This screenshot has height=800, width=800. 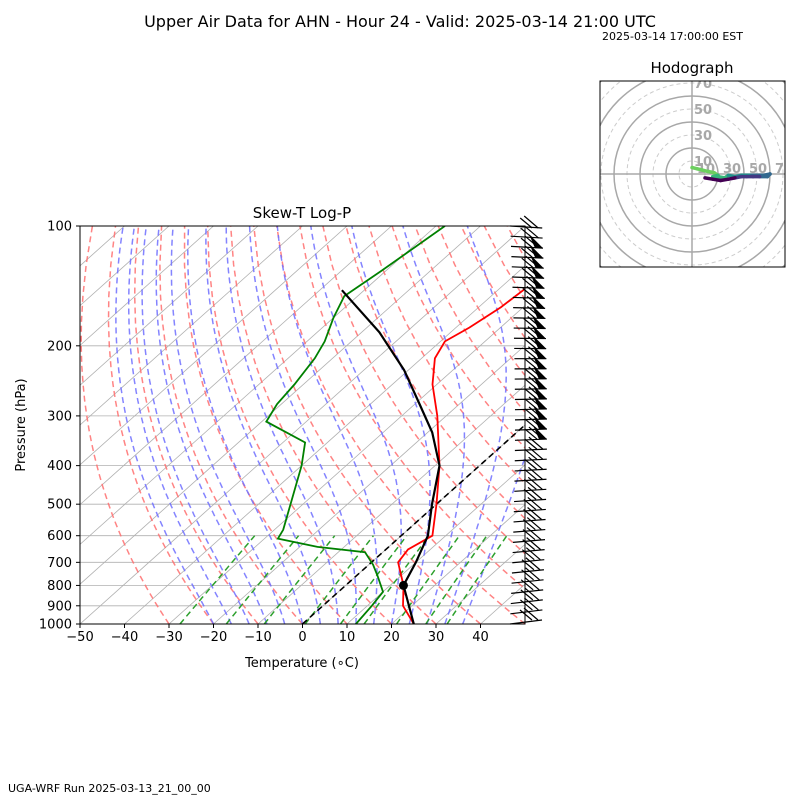 I want to click on hodograph-frame, so click(x=692, y=174).